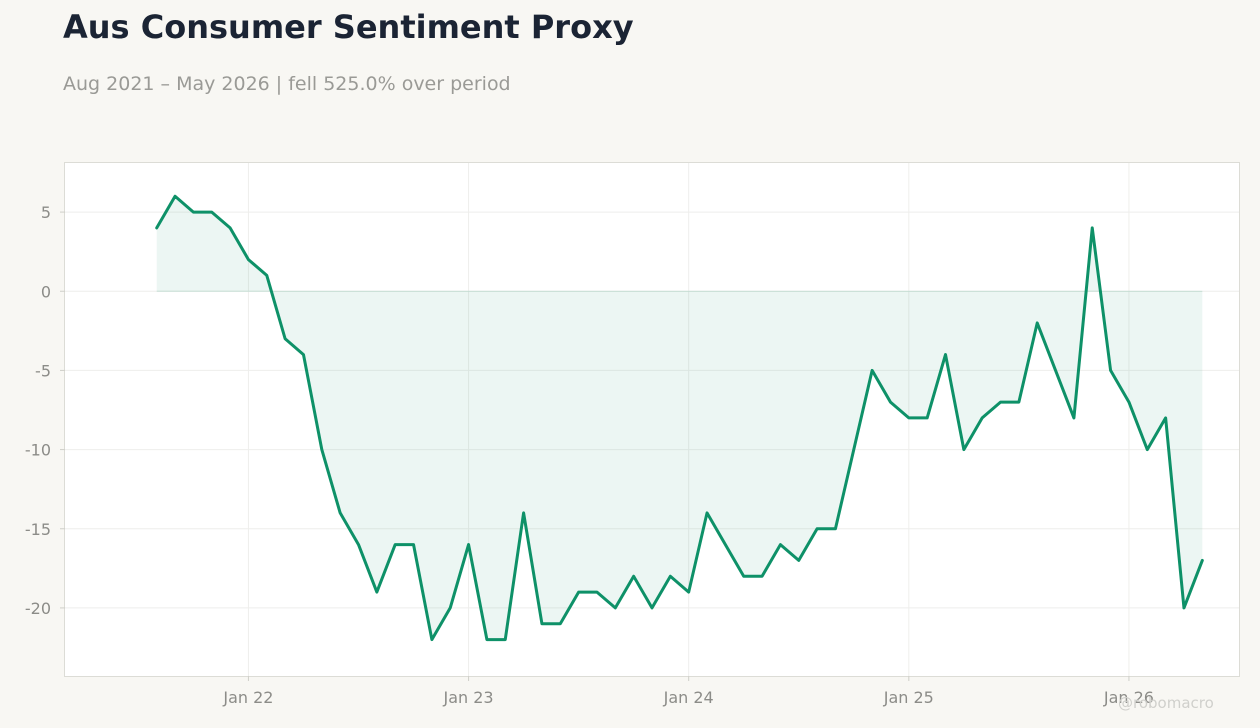  I want to click on y-tick-label: 5, so click(46, 212).